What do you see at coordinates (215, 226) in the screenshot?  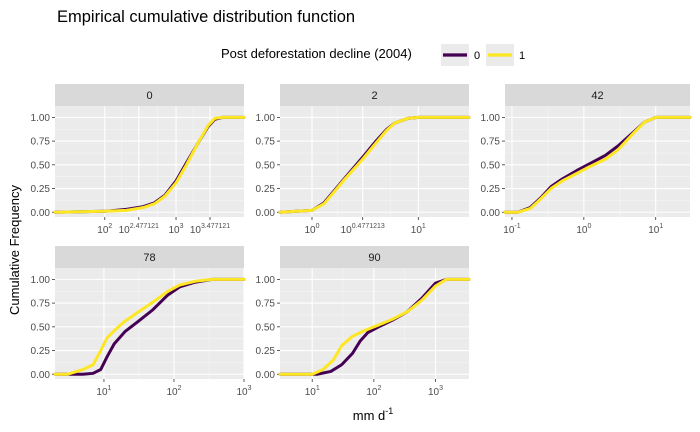 I see `x-tick-exp: 3.477121` at bounding box center [215, 226].